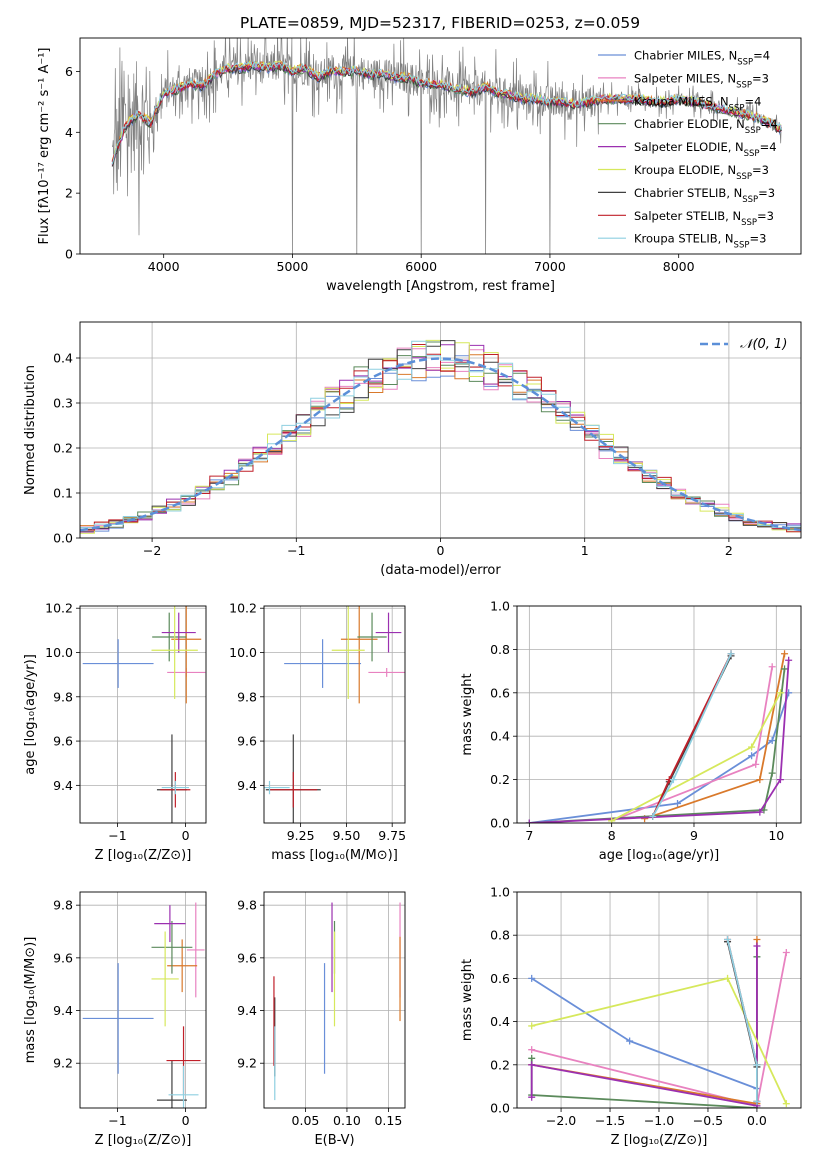 The height and width of the screenshot is (1170, 819). Describe the element at coordinates (69, 193) in the screenshot. I see `y-tick-label: 2` at that location.